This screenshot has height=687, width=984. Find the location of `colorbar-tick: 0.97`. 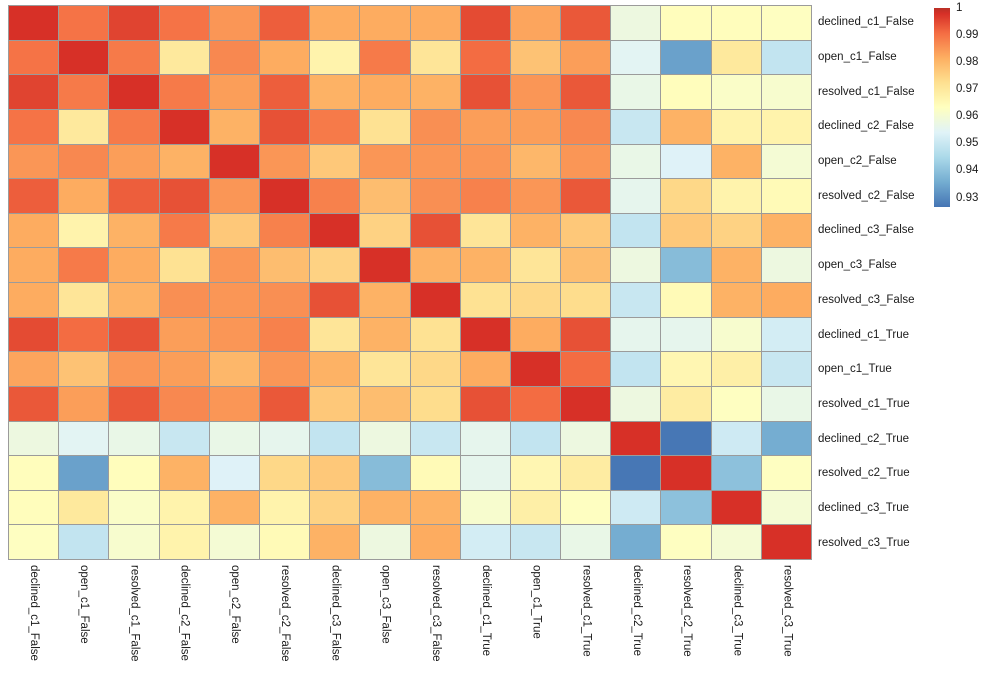

colorbar-tick: 0.97 is located at coordinates (967, 88).